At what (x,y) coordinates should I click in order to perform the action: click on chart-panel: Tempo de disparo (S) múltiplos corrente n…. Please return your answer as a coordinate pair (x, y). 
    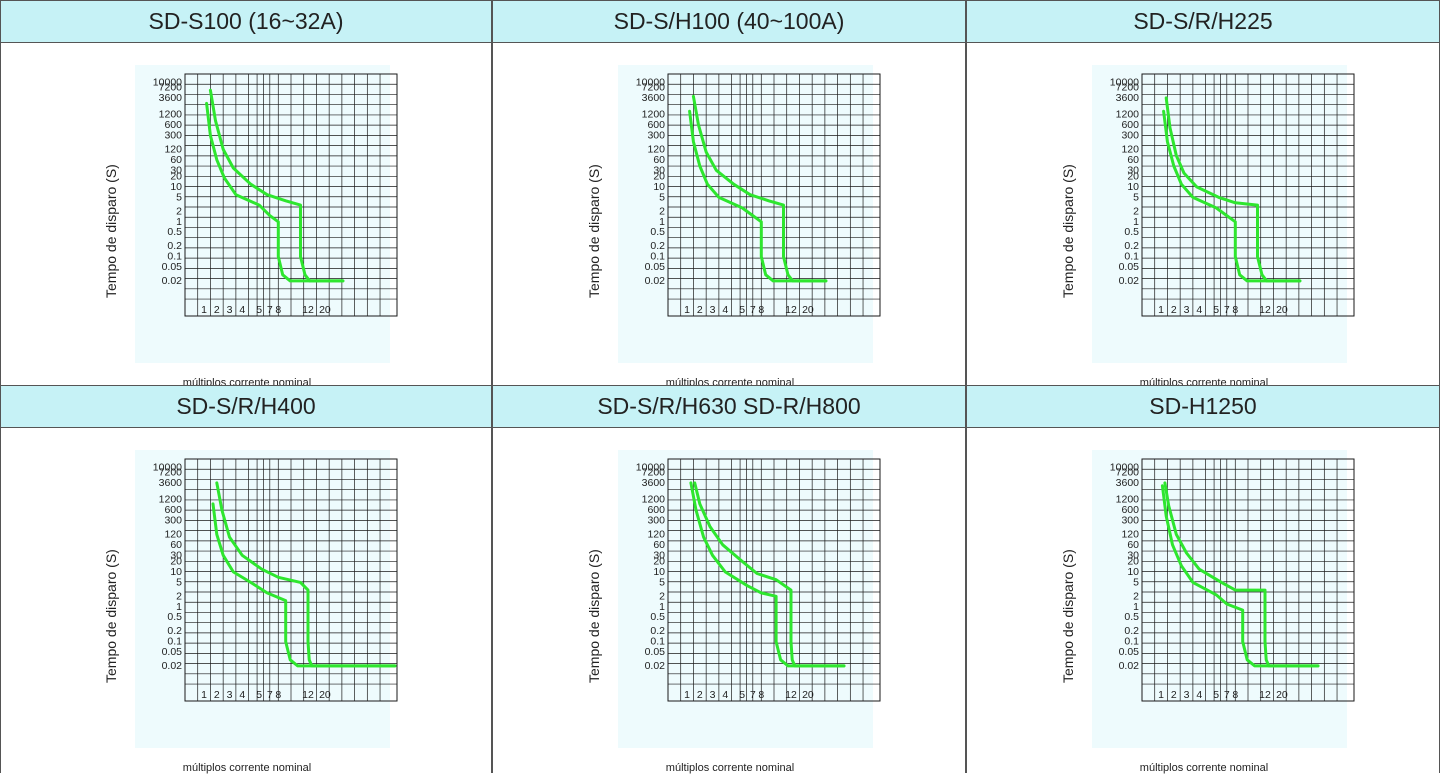
    Looking at the image, I should click on (1203, 216).